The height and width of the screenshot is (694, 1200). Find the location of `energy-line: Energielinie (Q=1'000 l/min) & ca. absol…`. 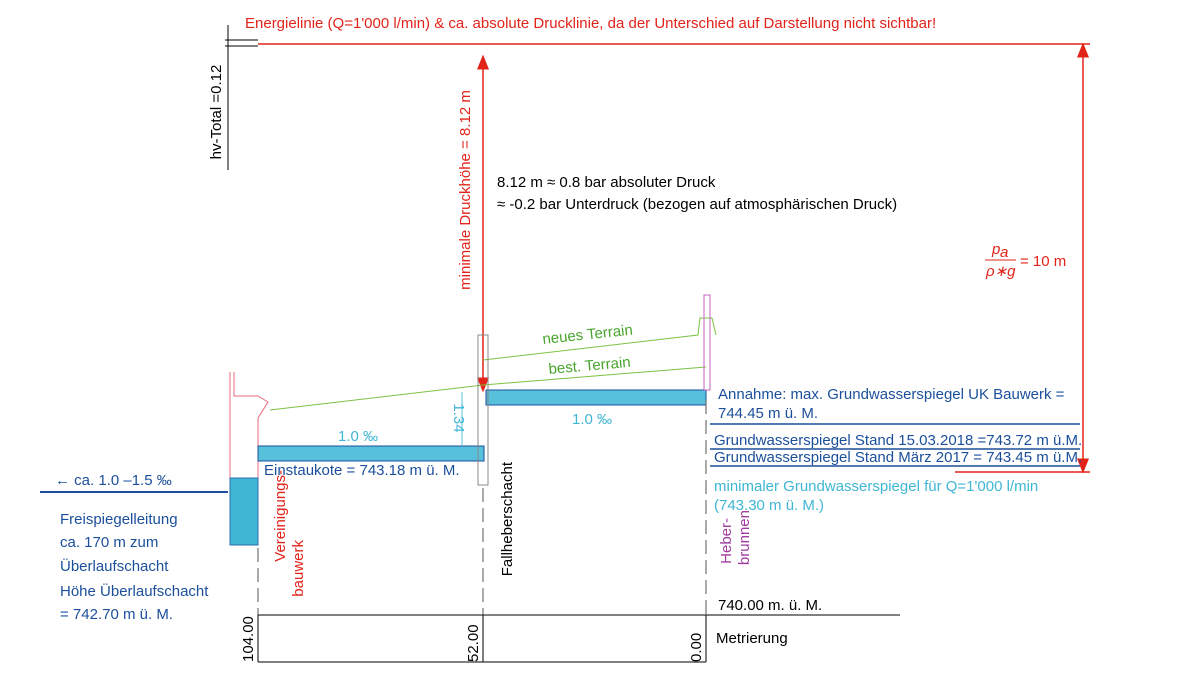

energy-line: Energielinie (Q=1'000 l/min) & ca. absol… is located at coordinates (590, 23).